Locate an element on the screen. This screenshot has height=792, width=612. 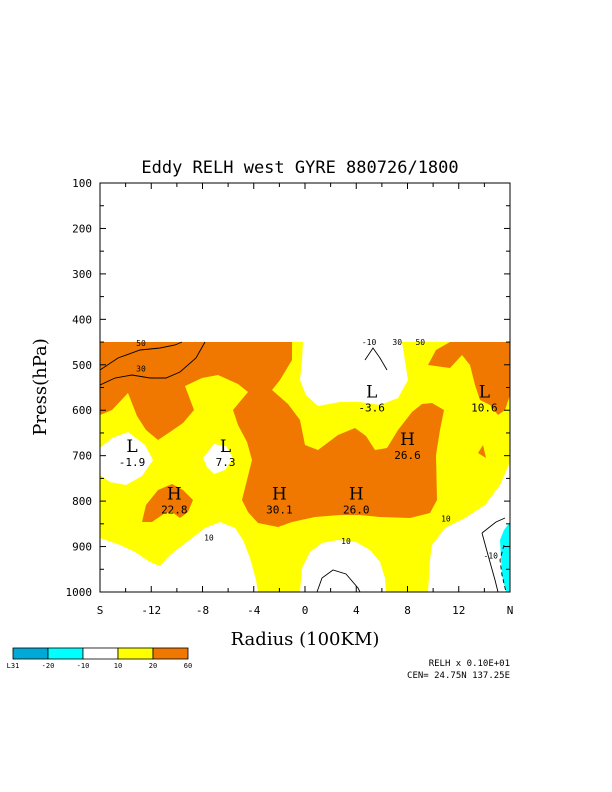
fill-white-bl is located at coordinates (179, 557).